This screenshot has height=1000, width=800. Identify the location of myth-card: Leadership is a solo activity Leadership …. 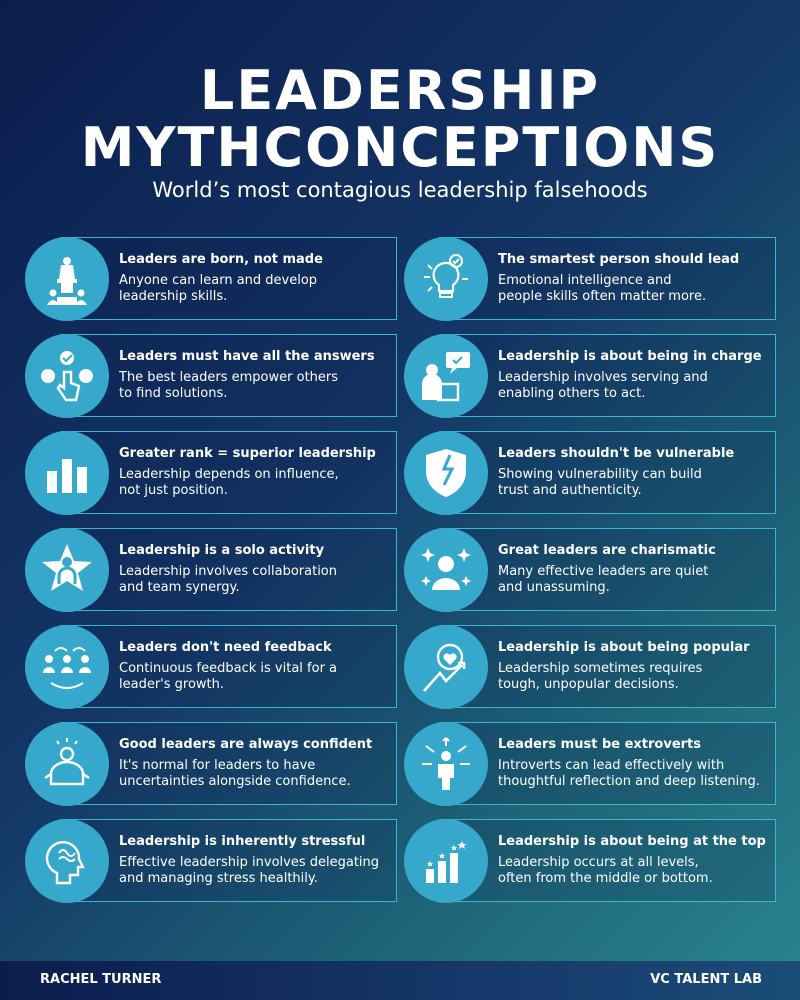
(212, 570).